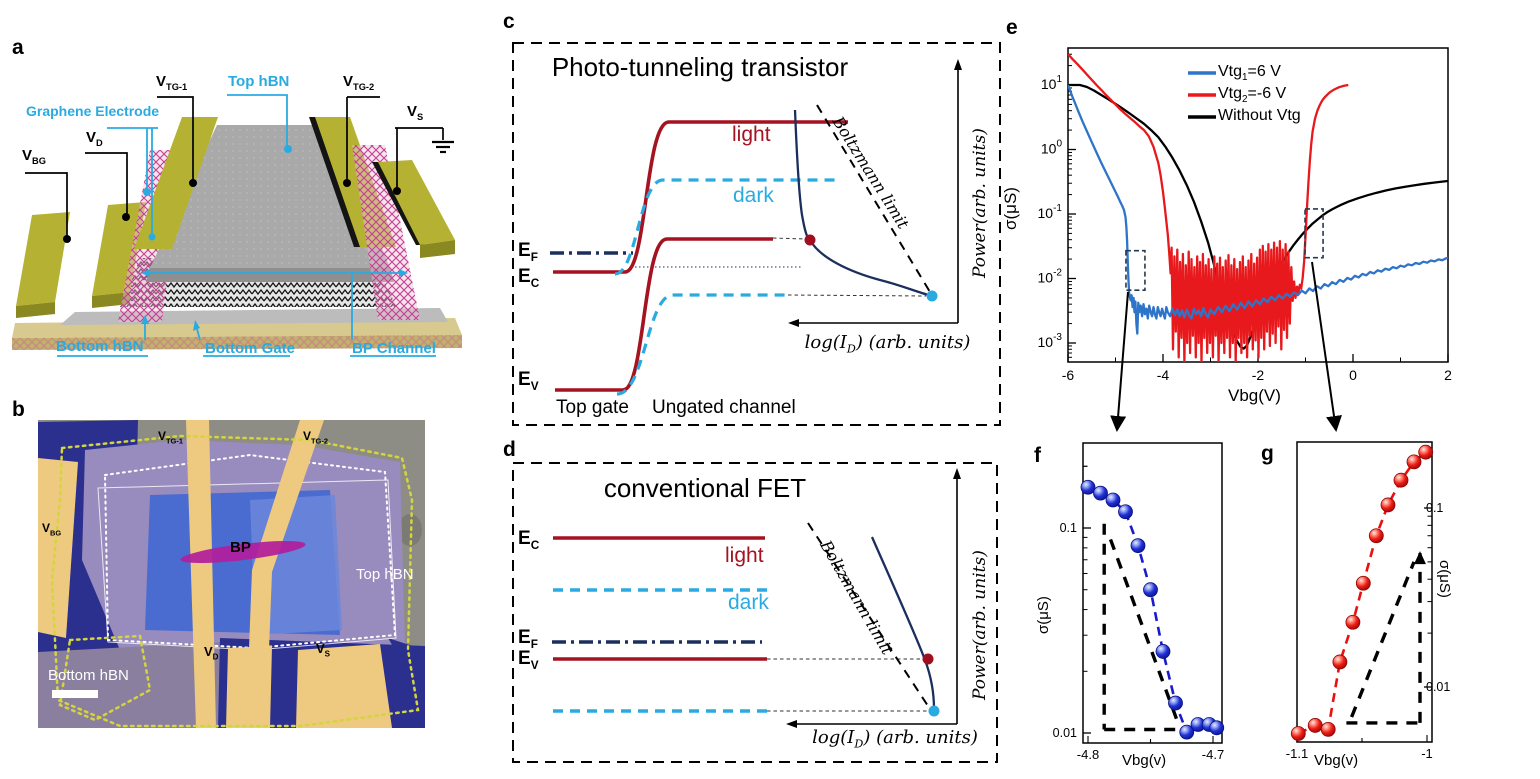  Describe the element at coordinates (1245, 215) in the screenshot. I see `transfer-curve-chart: 10⁻³ 10⁻² 10⁻¹ 10⁰ 10¹ -6 -4 -2 0 2` at that location.